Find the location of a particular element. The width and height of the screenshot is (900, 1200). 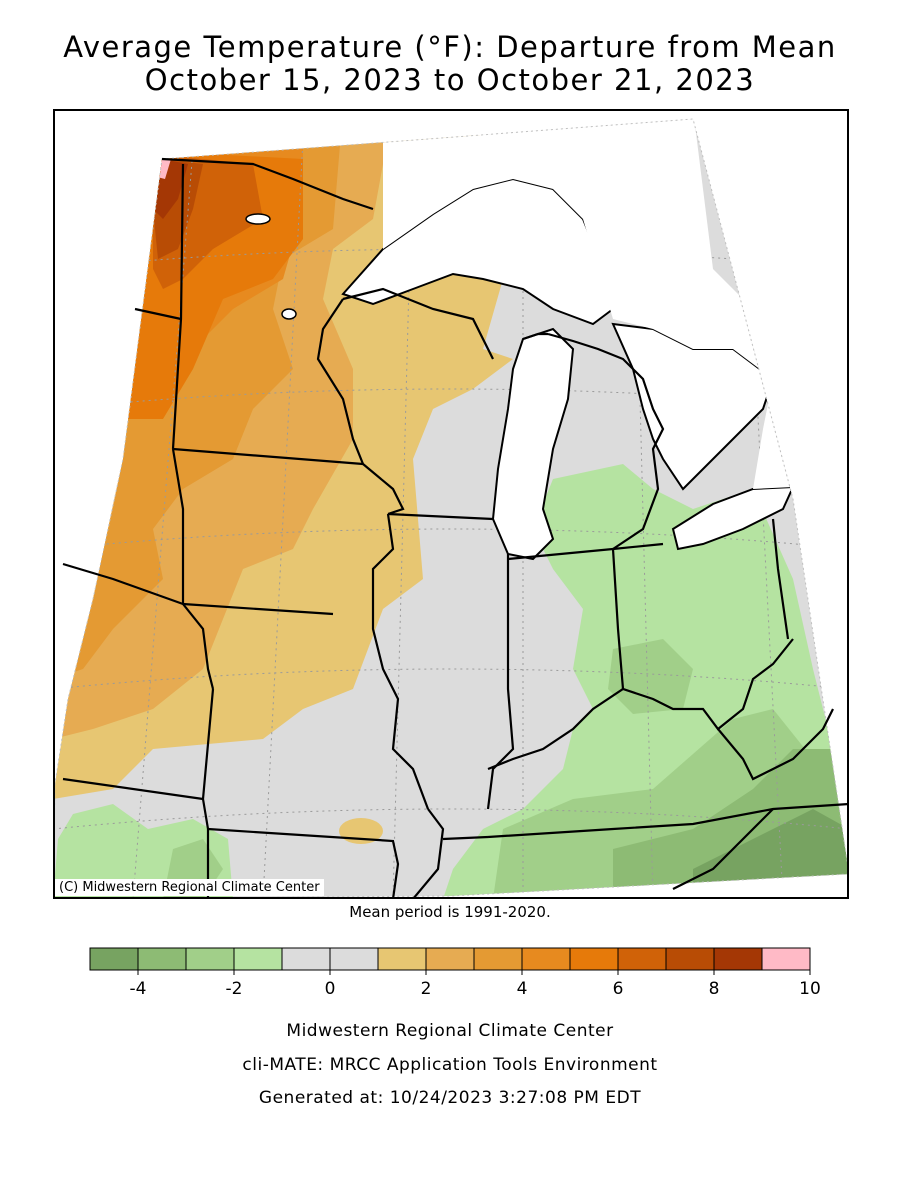

legend-tick-label: 6 is located at coordinates (618, 989).